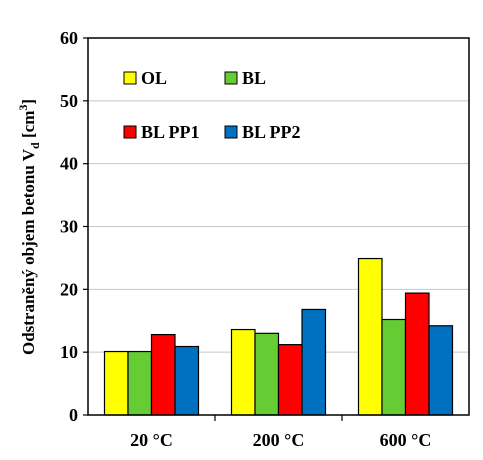  What do you see at coordinates (73, 415) in the screenshot?
I see `y-tick-label: 0` at bounding box center [73, 415].